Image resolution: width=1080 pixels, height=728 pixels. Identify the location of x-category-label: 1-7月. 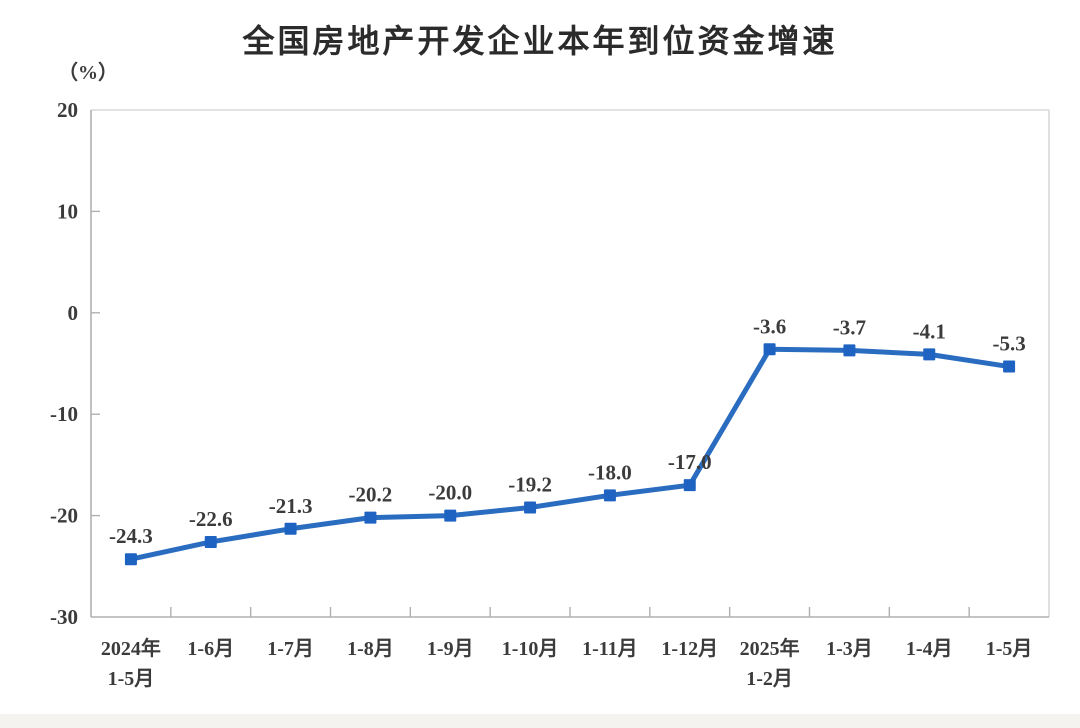
(290, 649).